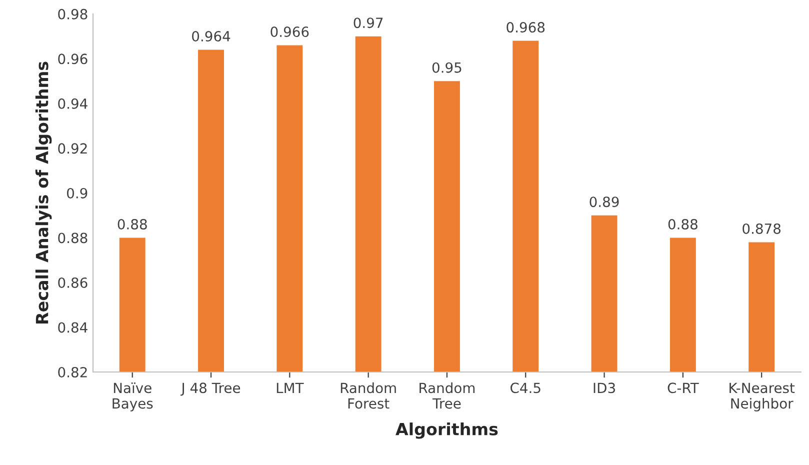 The image size is (809, 465). I want to click on x-tick-label: Naïve Bayes, so click(132, 397).